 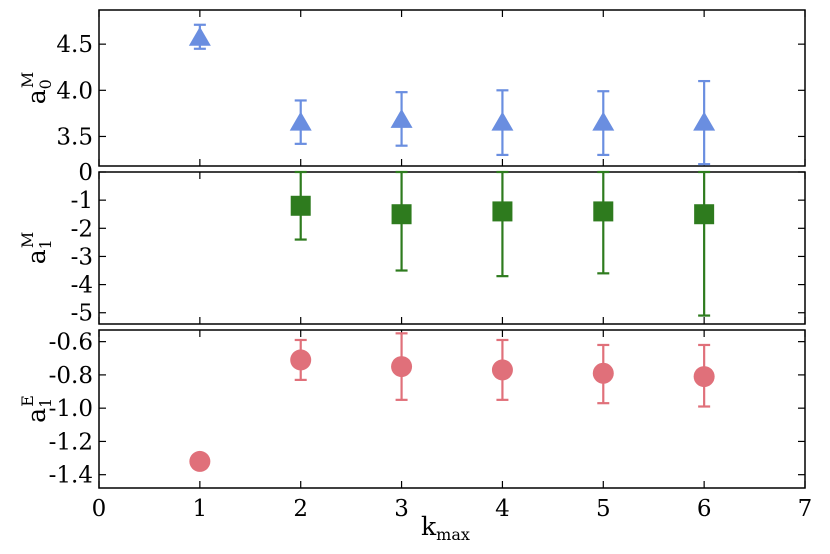 I want to click on y-tick-label: -1.2, so click(x=71, y=442).